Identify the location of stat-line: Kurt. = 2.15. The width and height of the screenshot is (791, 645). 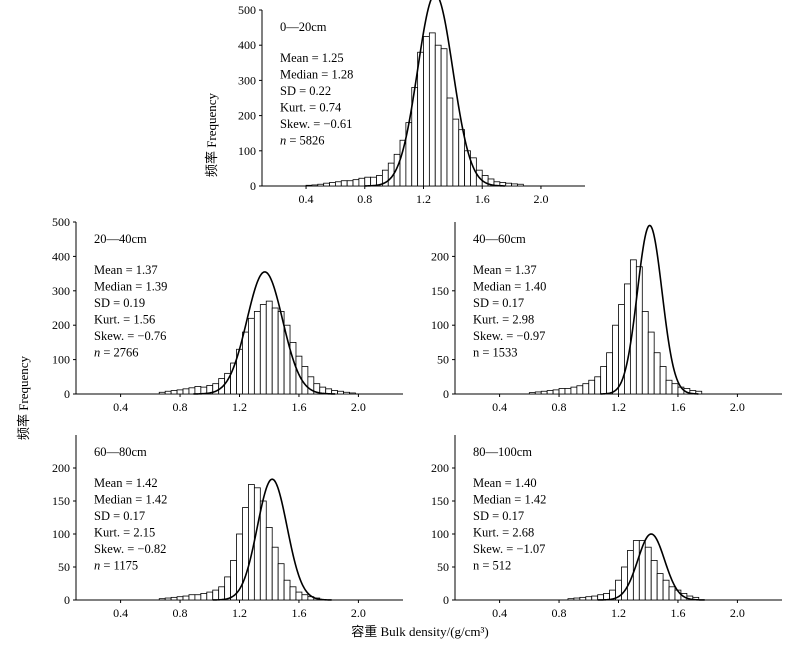
(124, 533).